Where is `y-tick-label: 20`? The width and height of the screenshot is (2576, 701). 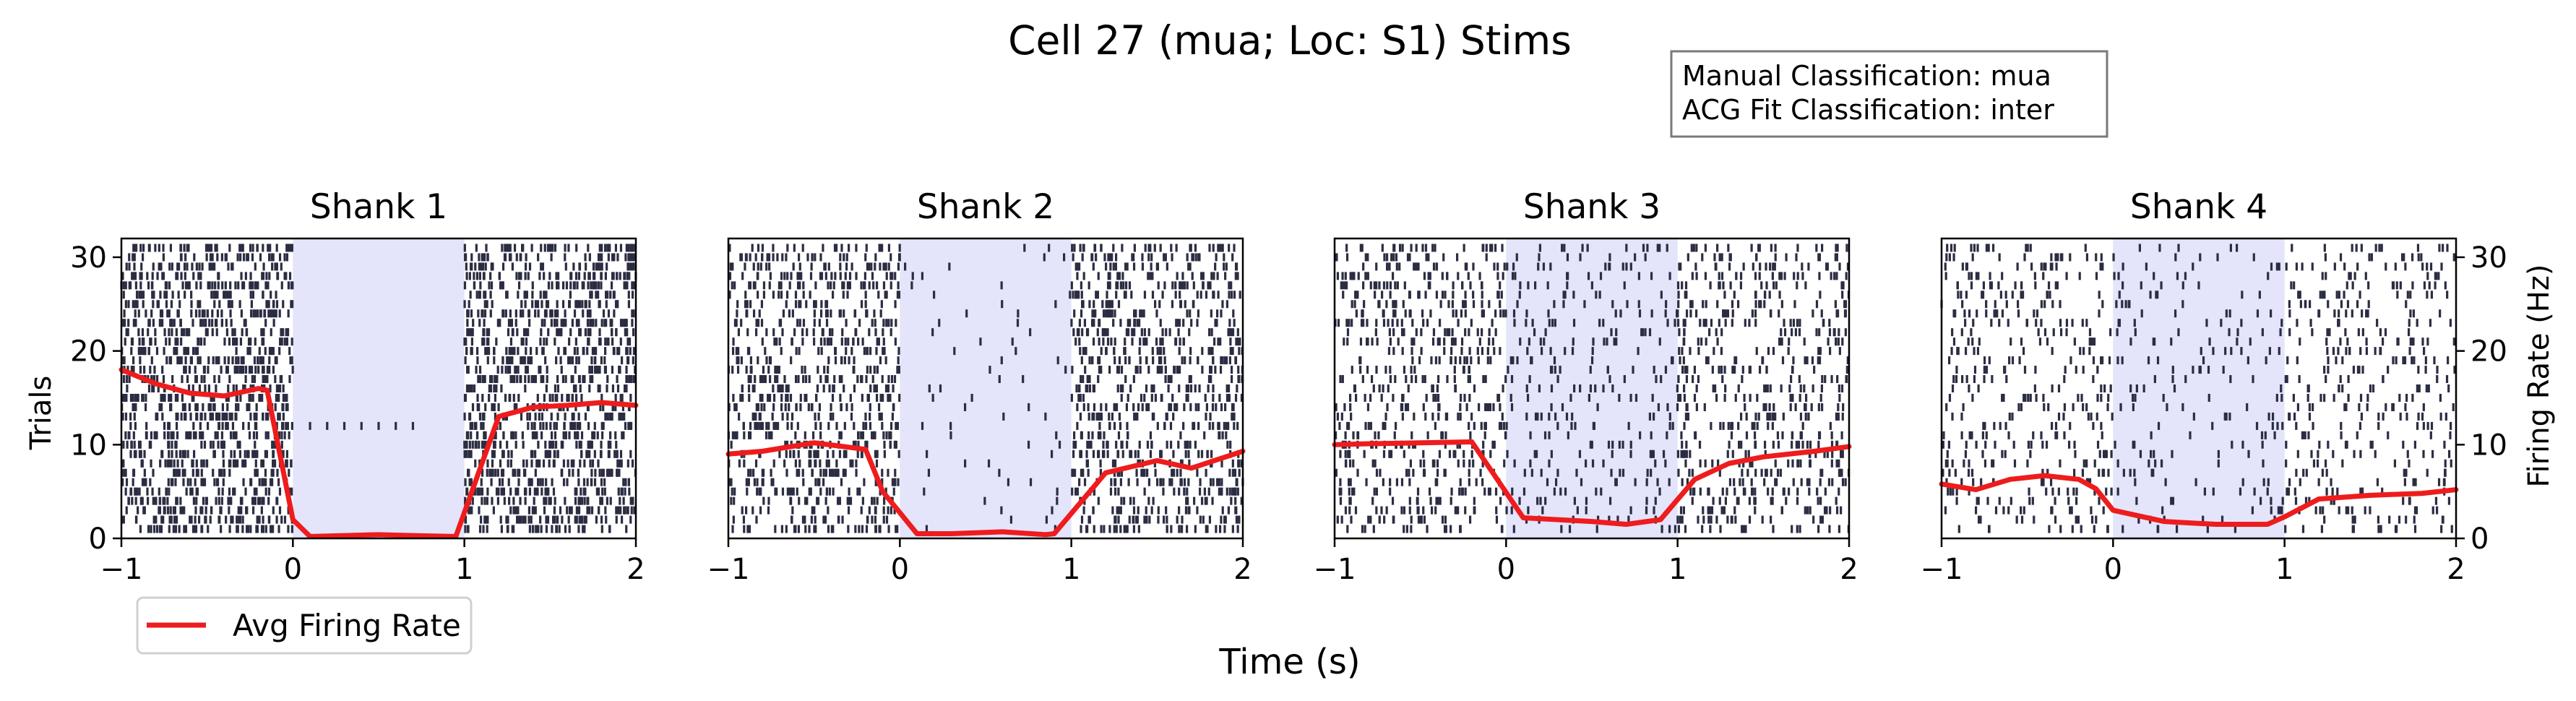
y-tick-label: 20 is located at coordinates (88, 352).